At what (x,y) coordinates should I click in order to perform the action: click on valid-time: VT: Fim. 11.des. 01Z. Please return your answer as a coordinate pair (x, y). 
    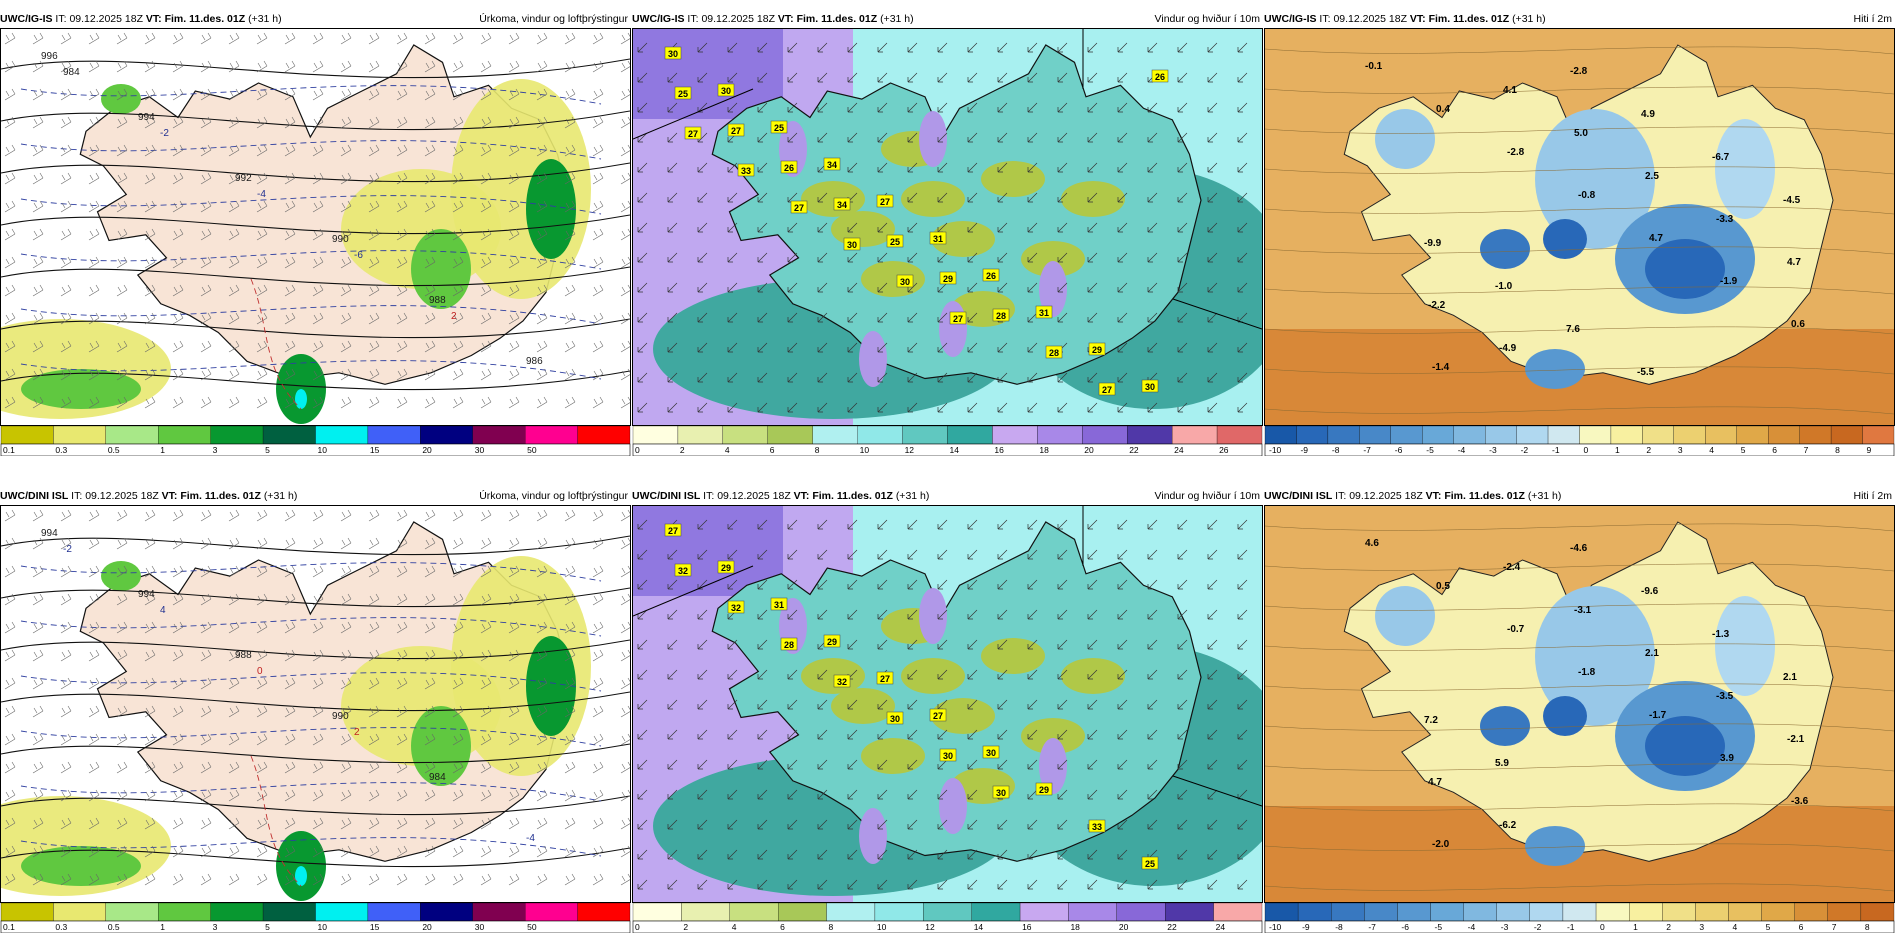
    Looking at the image, I should click on (211, 496).